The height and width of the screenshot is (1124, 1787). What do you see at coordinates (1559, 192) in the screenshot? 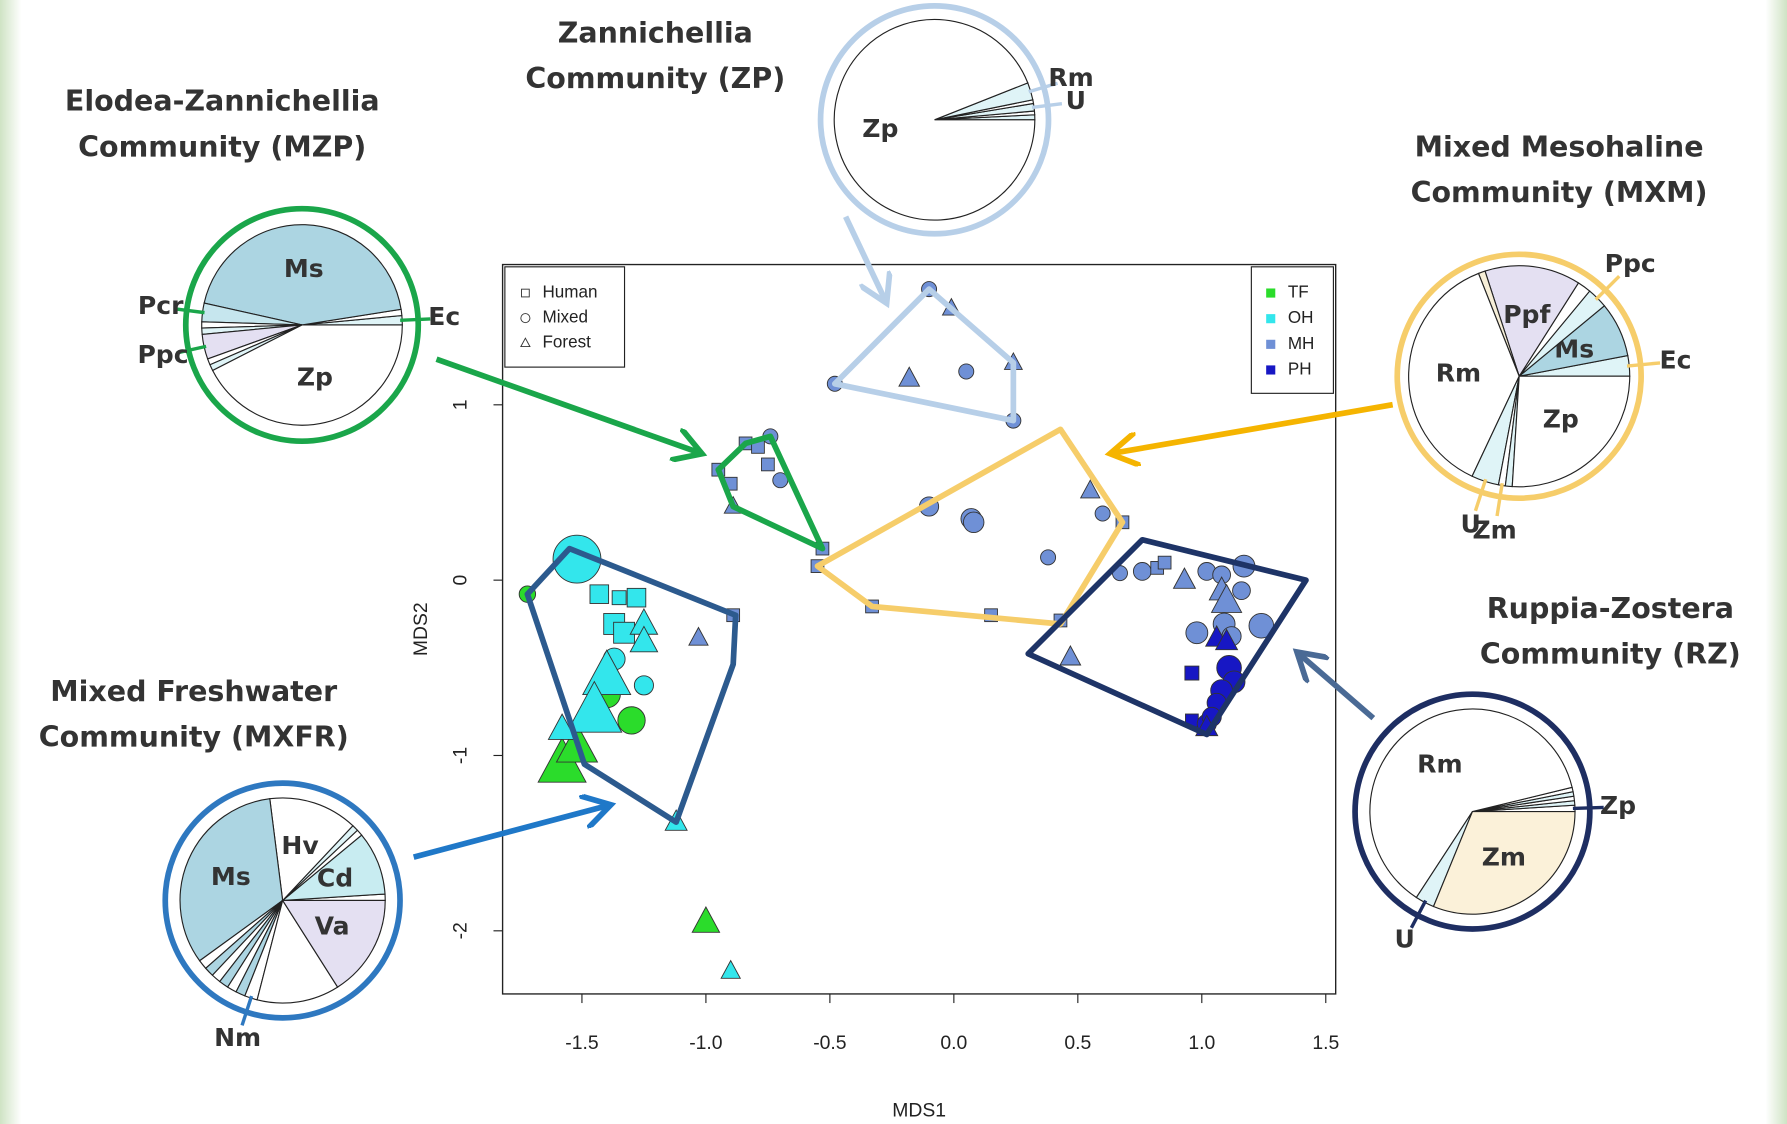
I see `pie-title: Community (MXM)` at bounding box center [1559, 192].